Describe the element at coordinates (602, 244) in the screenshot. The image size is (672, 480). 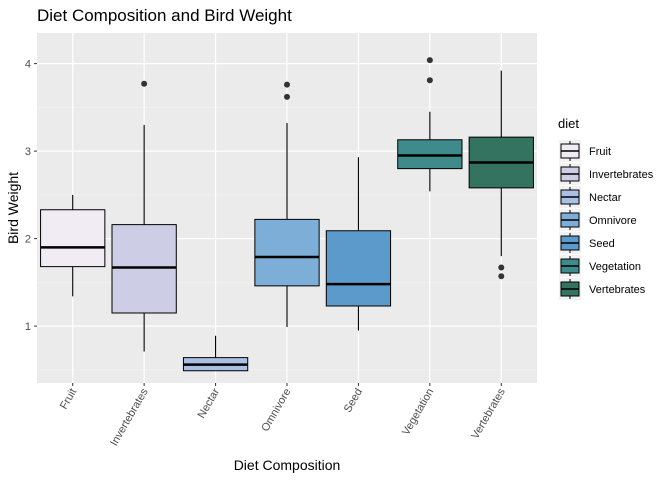
I see `legend-label: Seed` at that location.